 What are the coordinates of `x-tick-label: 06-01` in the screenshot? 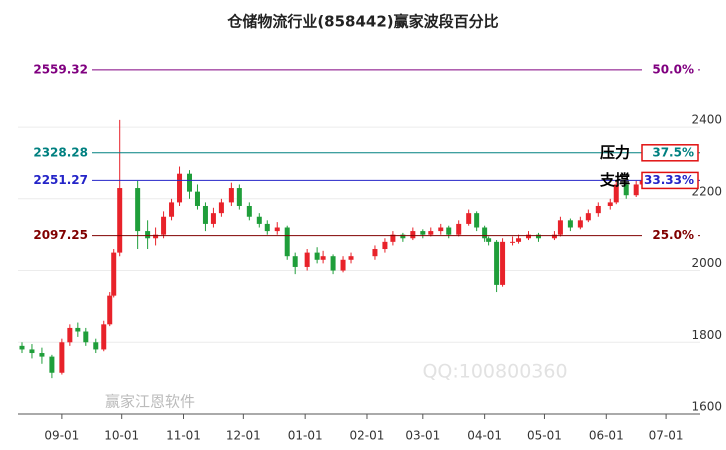 It's located at (606, 436).